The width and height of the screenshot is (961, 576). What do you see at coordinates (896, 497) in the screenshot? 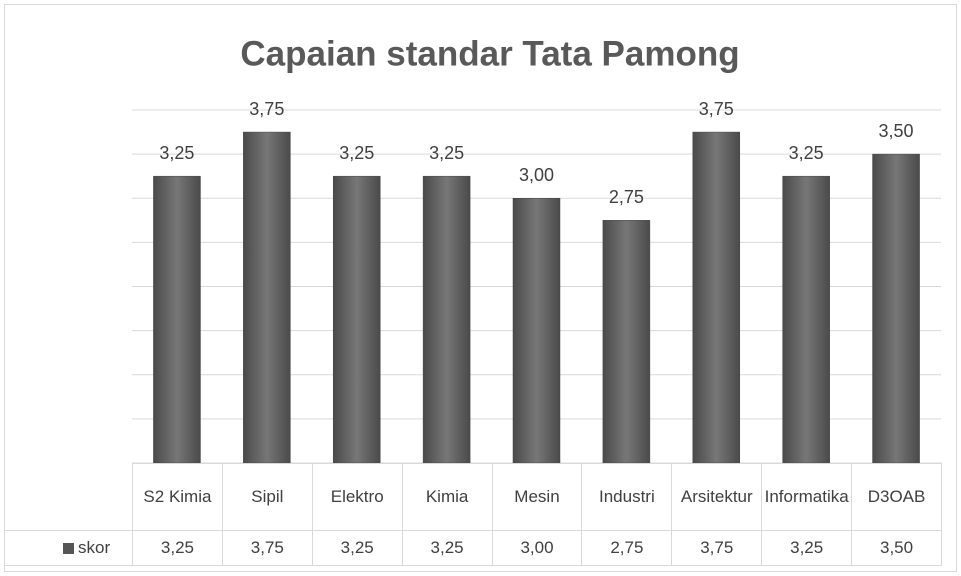
I see `category-cell: D3OAB` at bounding box center [896, 497].